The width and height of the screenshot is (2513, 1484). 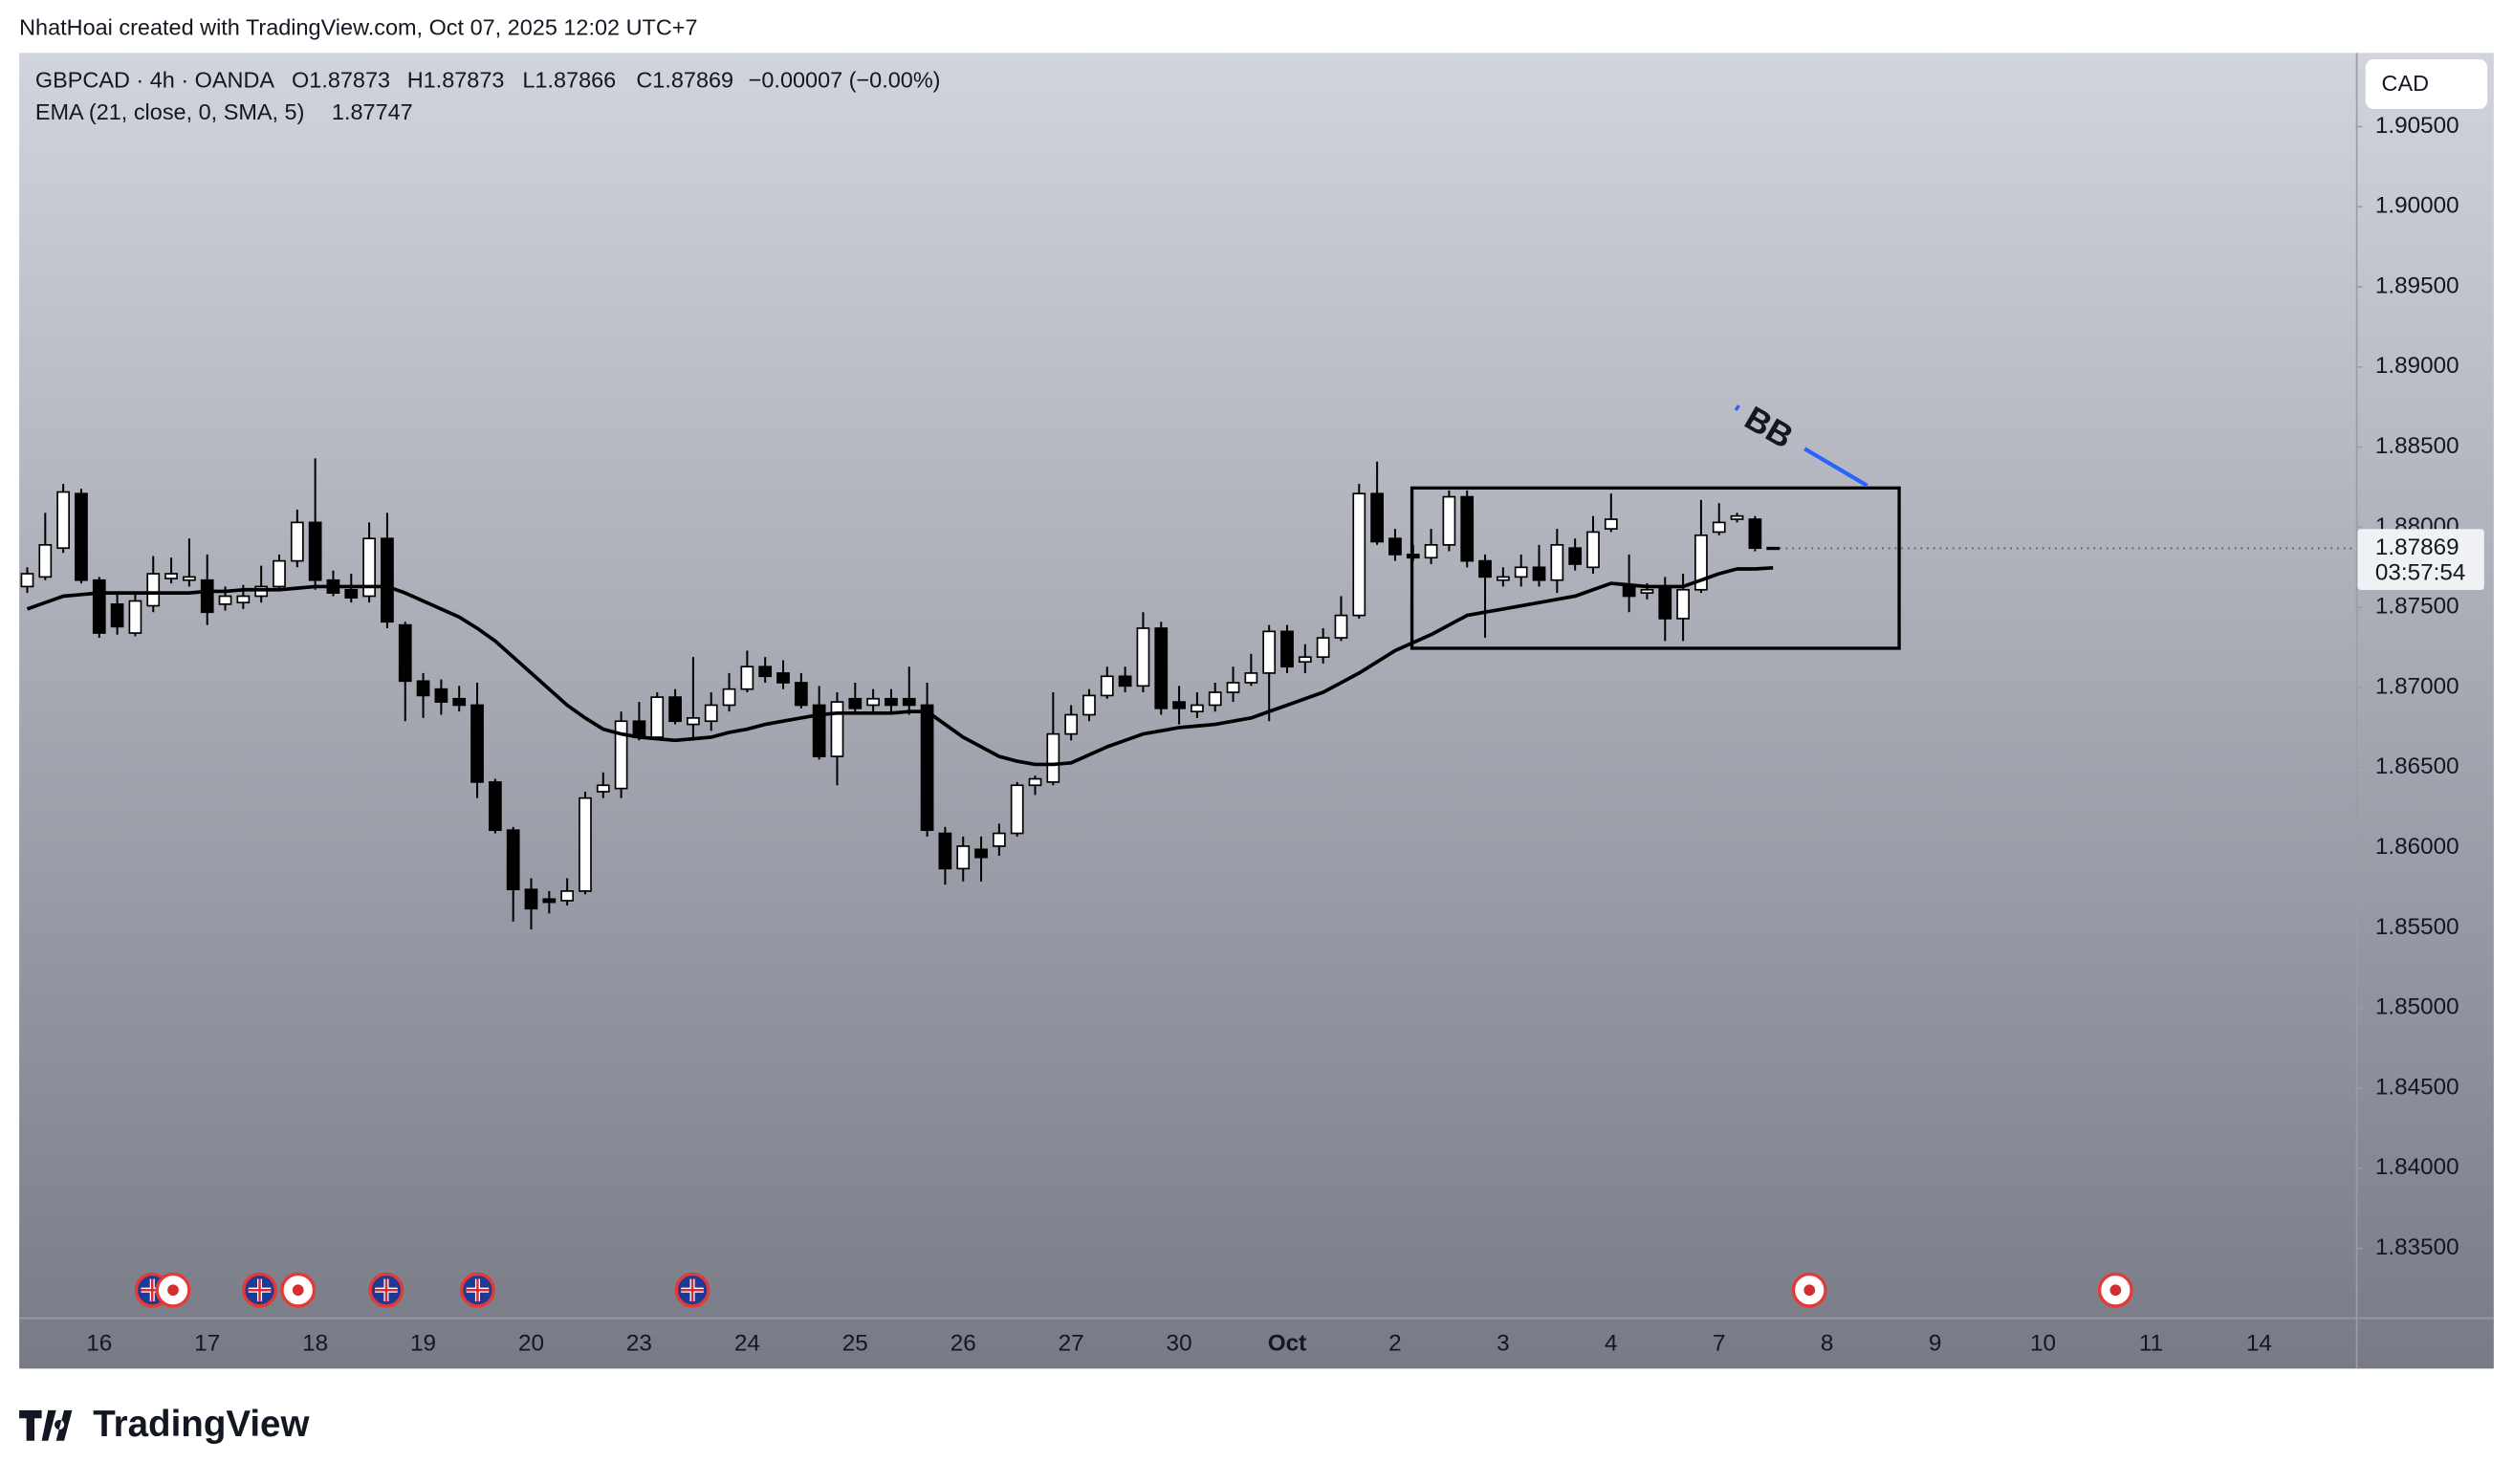 I want to click on legend-close: C1.87869, so click(x=684, y=81).